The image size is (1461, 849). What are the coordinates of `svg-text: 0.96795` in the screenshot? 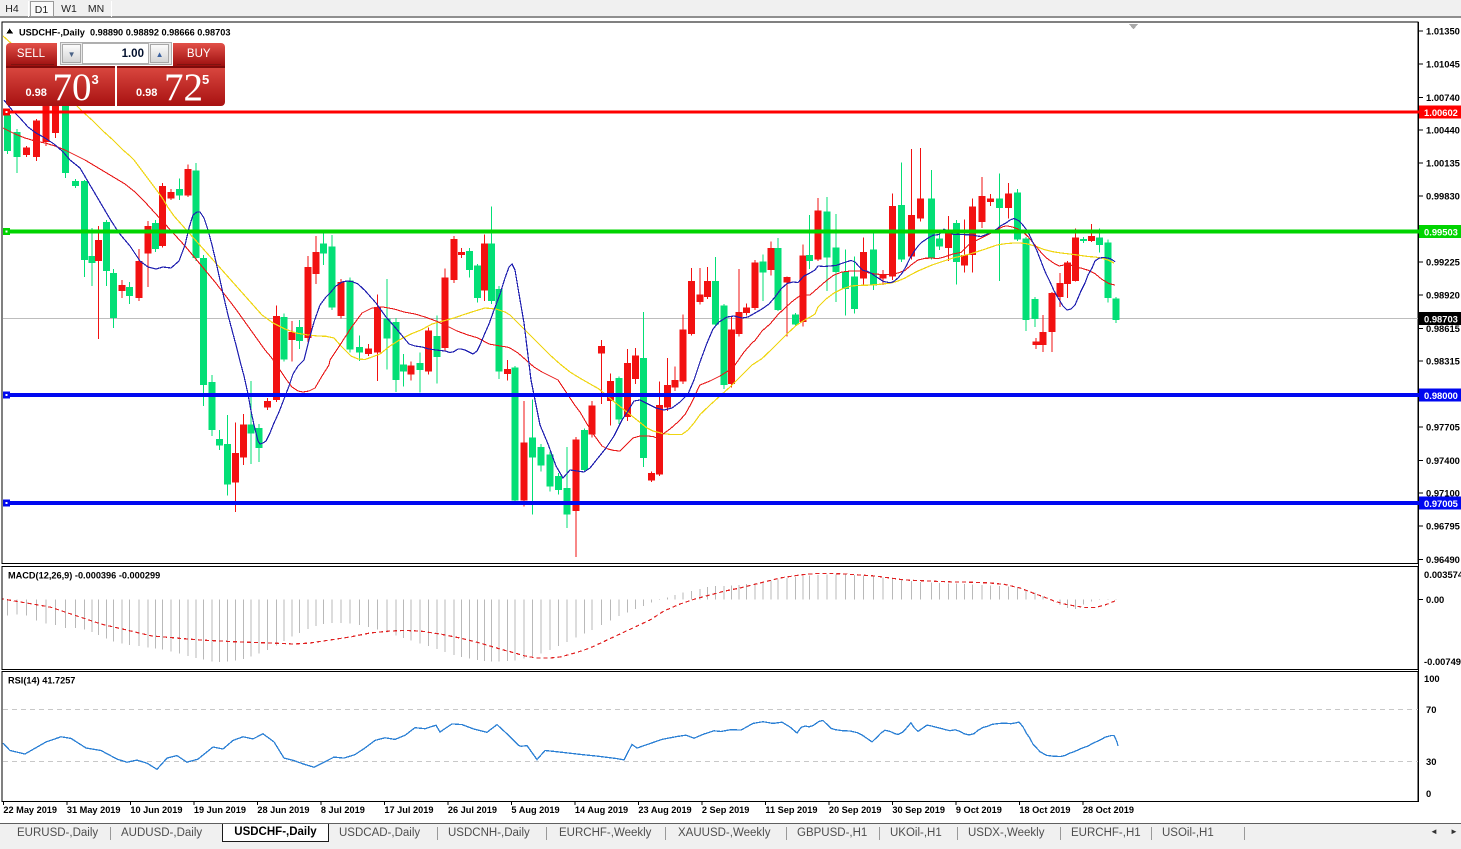 It's located at (1443, 526).